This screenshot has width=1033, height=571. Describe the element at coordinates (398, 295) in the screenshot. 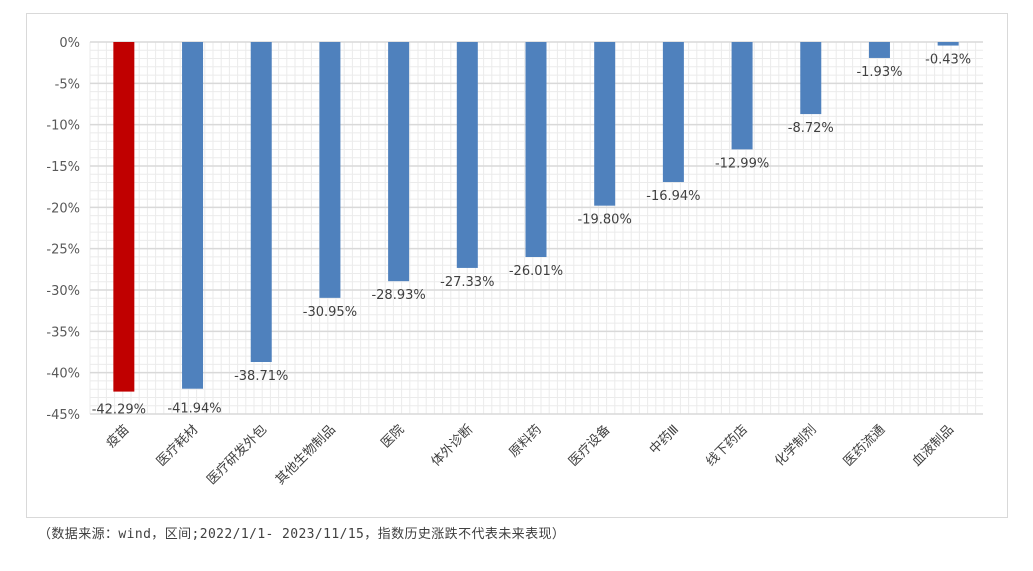

I see `data-label: -28.93%` at that location.